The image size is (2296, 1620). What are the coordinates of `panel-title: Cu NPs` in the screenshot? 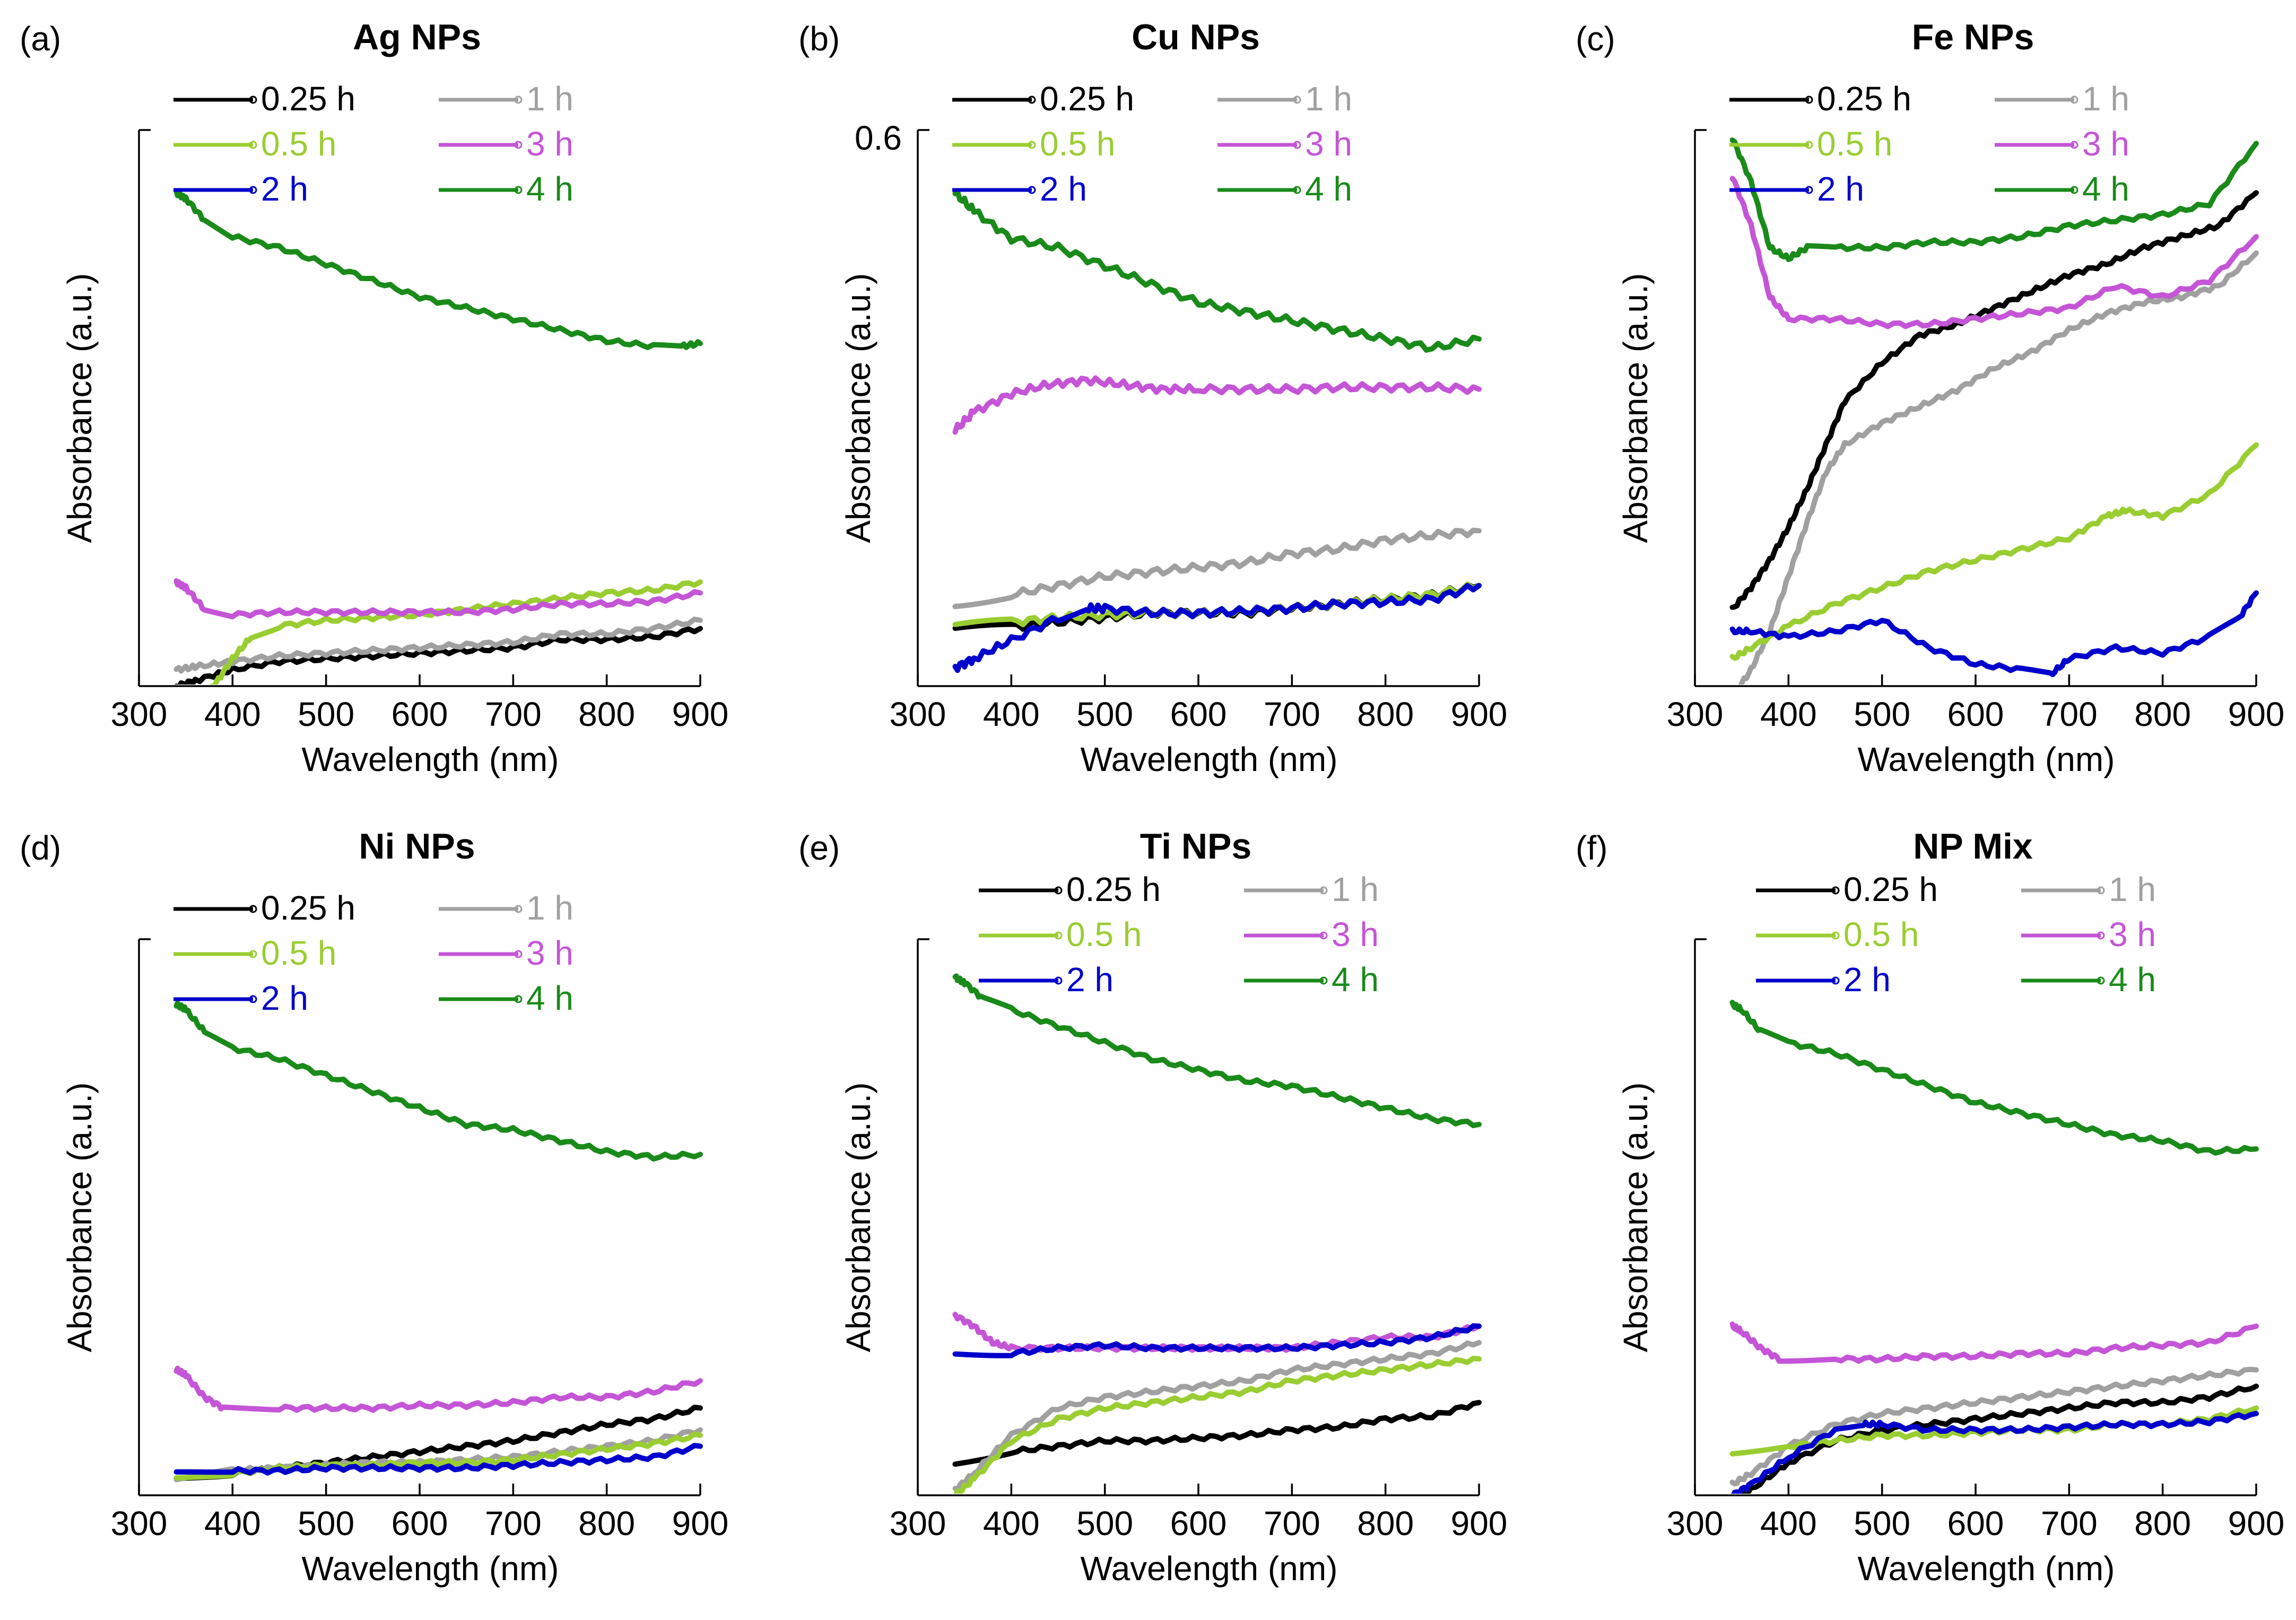 It's located at (1196, 37).